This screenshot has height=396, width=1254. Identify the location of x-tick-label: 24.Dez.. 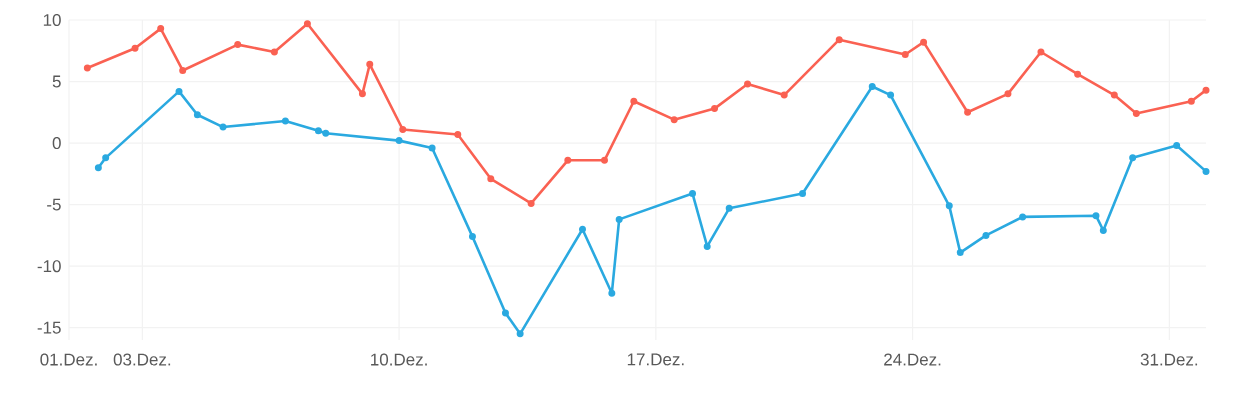
(912, 359).